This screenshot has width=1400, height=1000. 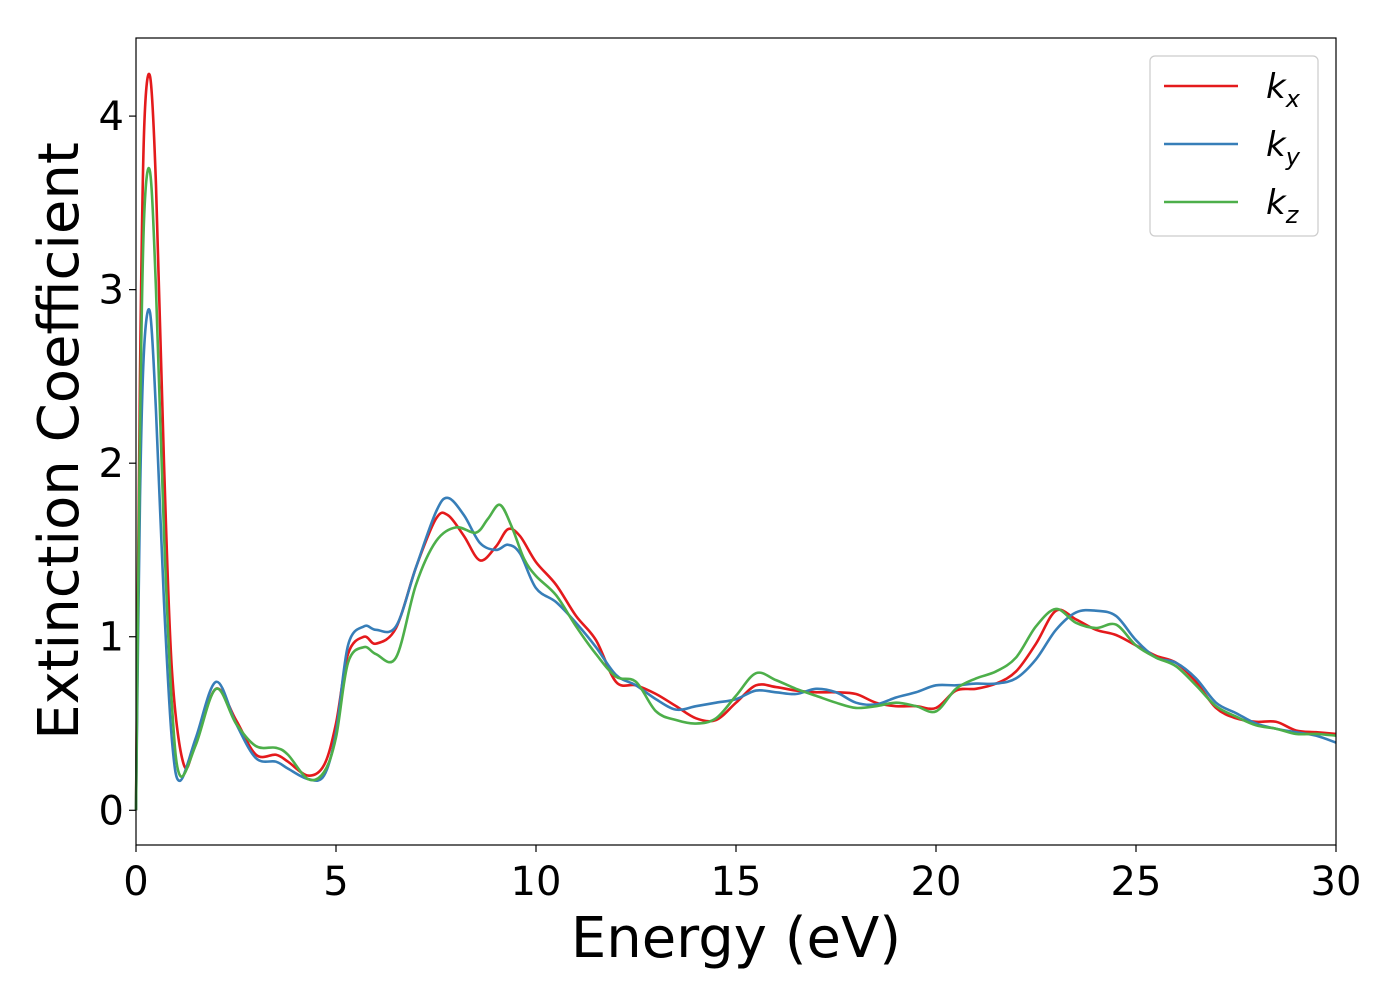 I want to click on y-tick-label: 1, so click(x=111, y=638).